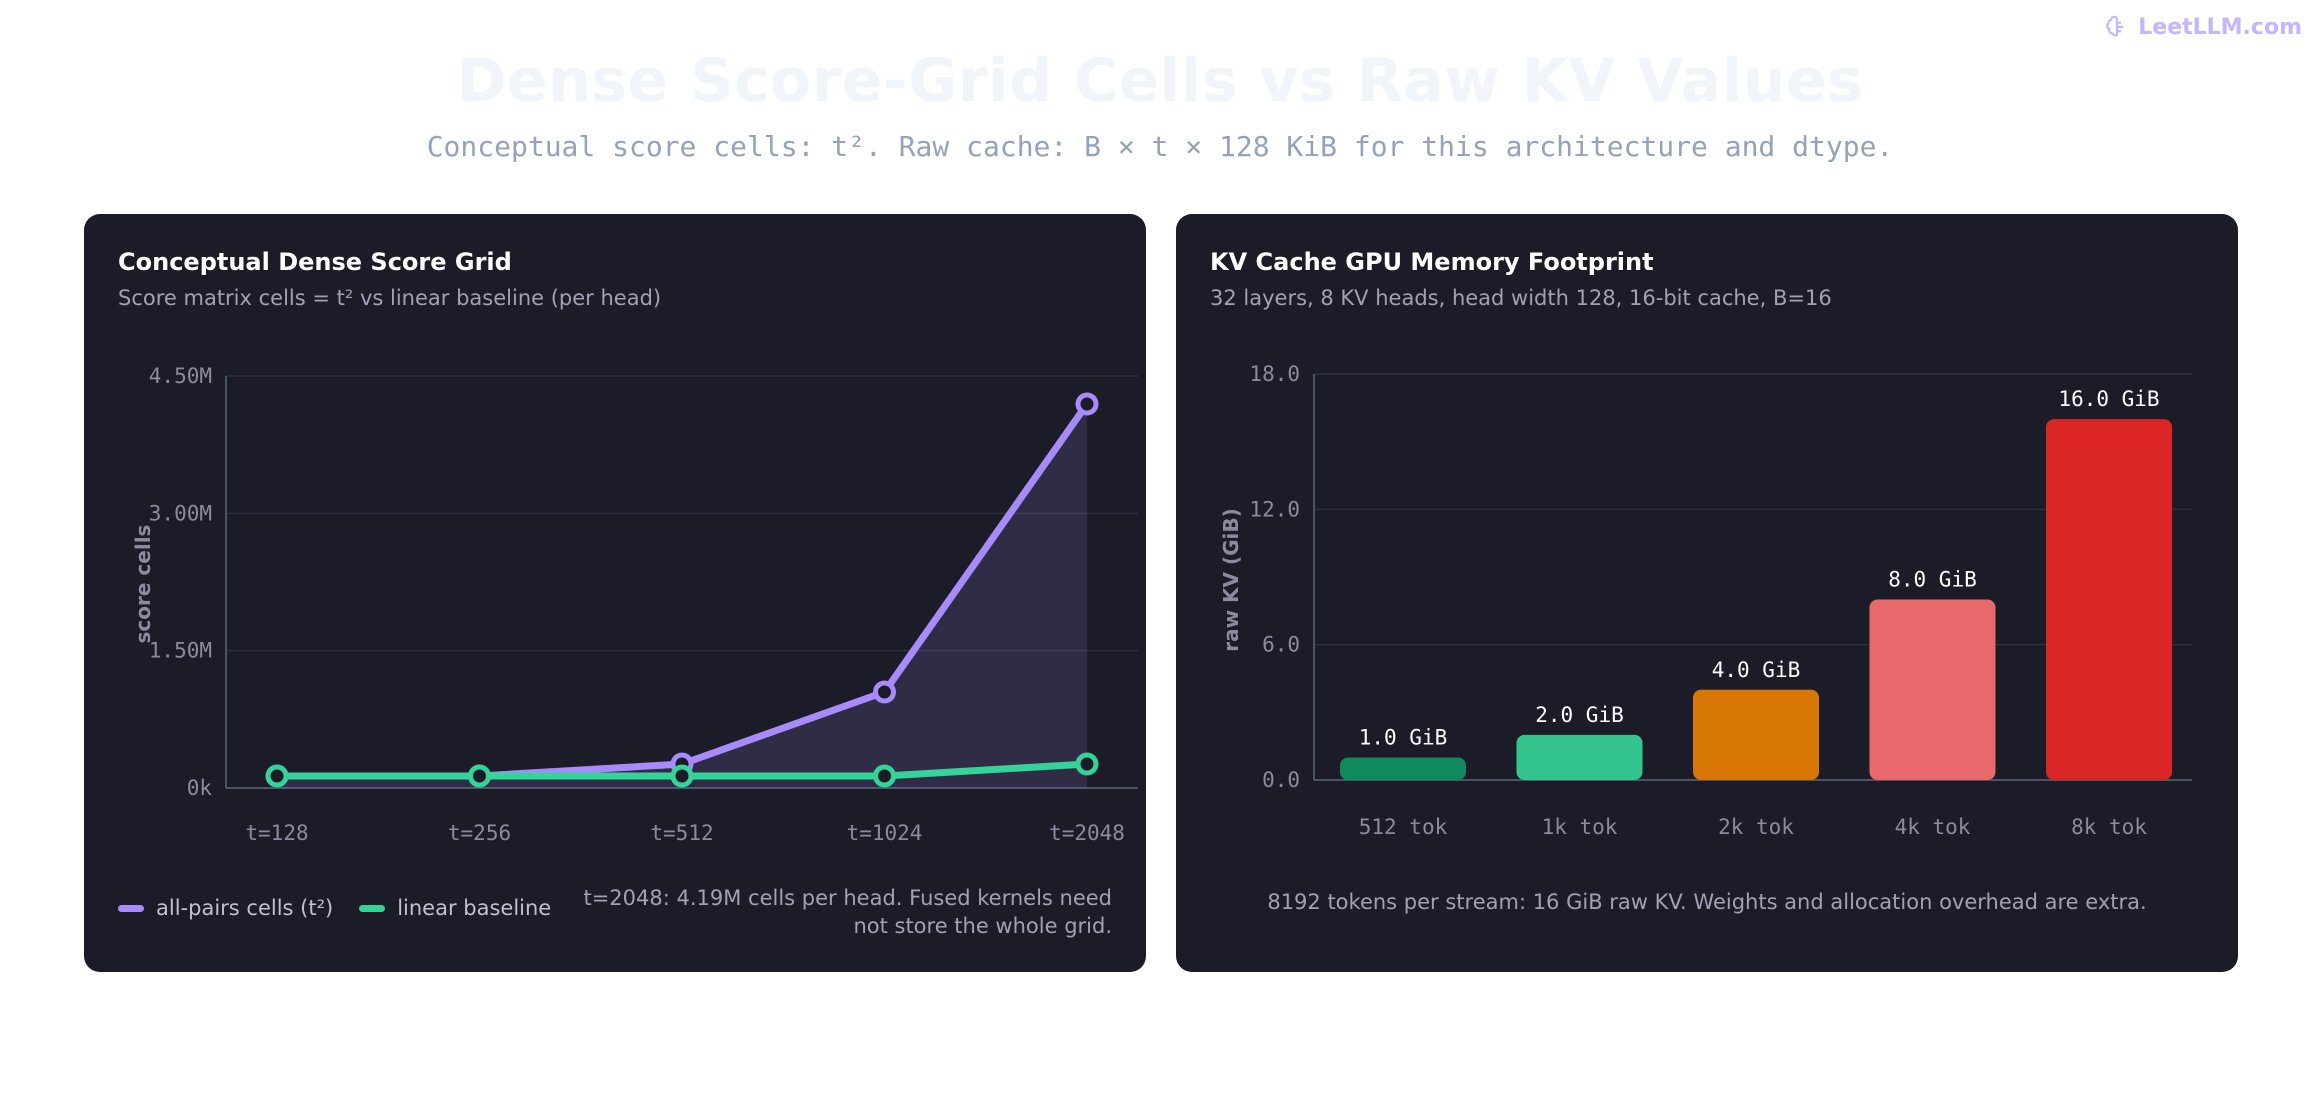 Image resolution: width=2320 pixels, height=1120 pixels. What do you see at coordinates (1281, 645) in the screenshot?
I see `y-tick-label: 6.0` at bounding box center [1281, 645].